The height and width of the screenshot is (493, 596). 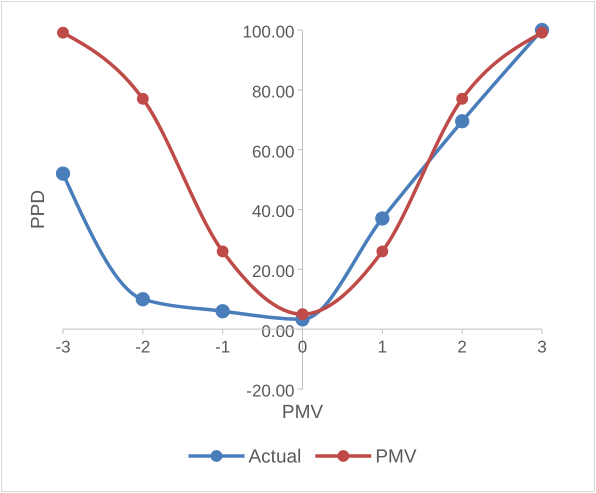 What do you see at coordinates (277, 331) in the screenshot?
I see `y-tick-label: 0.00` at bounding box center [277, 331].